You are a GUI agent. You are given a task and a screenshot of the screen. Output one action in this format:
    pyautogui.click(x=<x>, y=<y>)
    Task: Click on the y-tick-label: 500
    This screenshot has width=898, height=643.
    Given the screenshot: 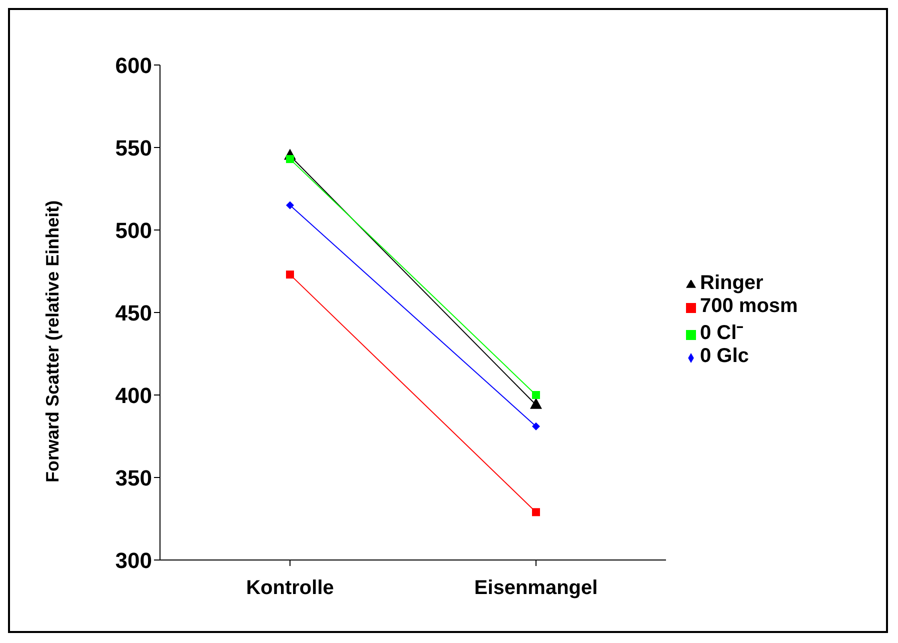 What is the action you would take?
    pyautogui.click(x=133, y=230)
    